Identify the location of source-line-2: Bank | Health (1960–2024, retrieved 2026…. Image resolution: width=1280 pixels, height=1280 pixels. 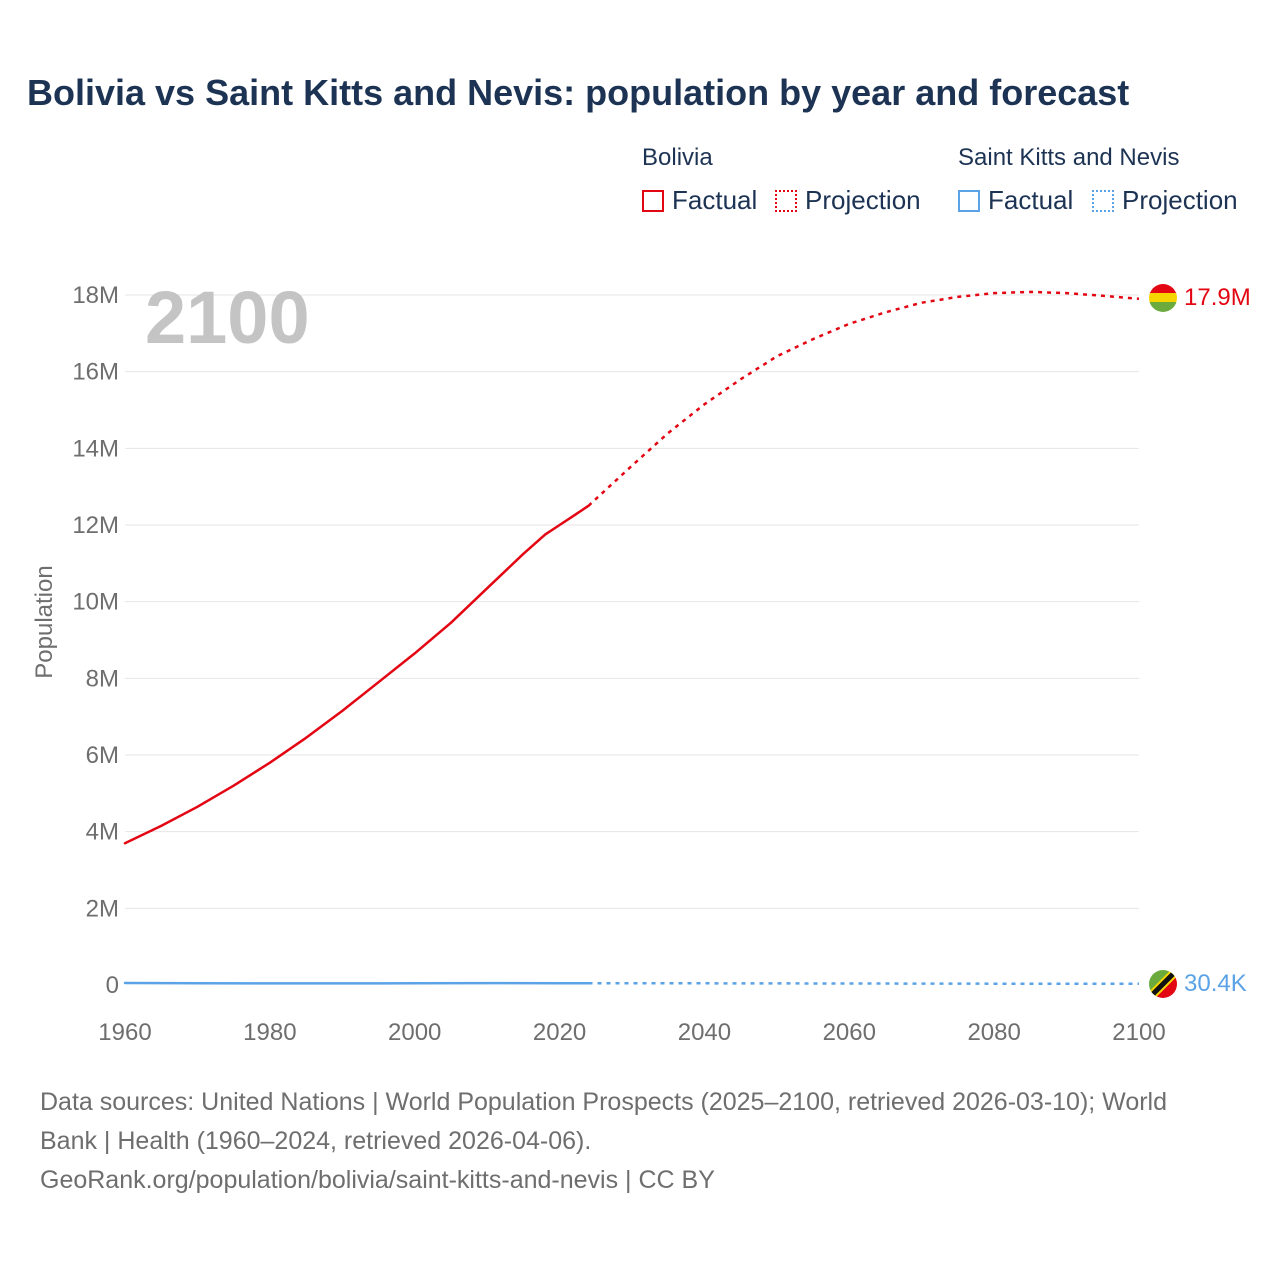
(316, 1141).